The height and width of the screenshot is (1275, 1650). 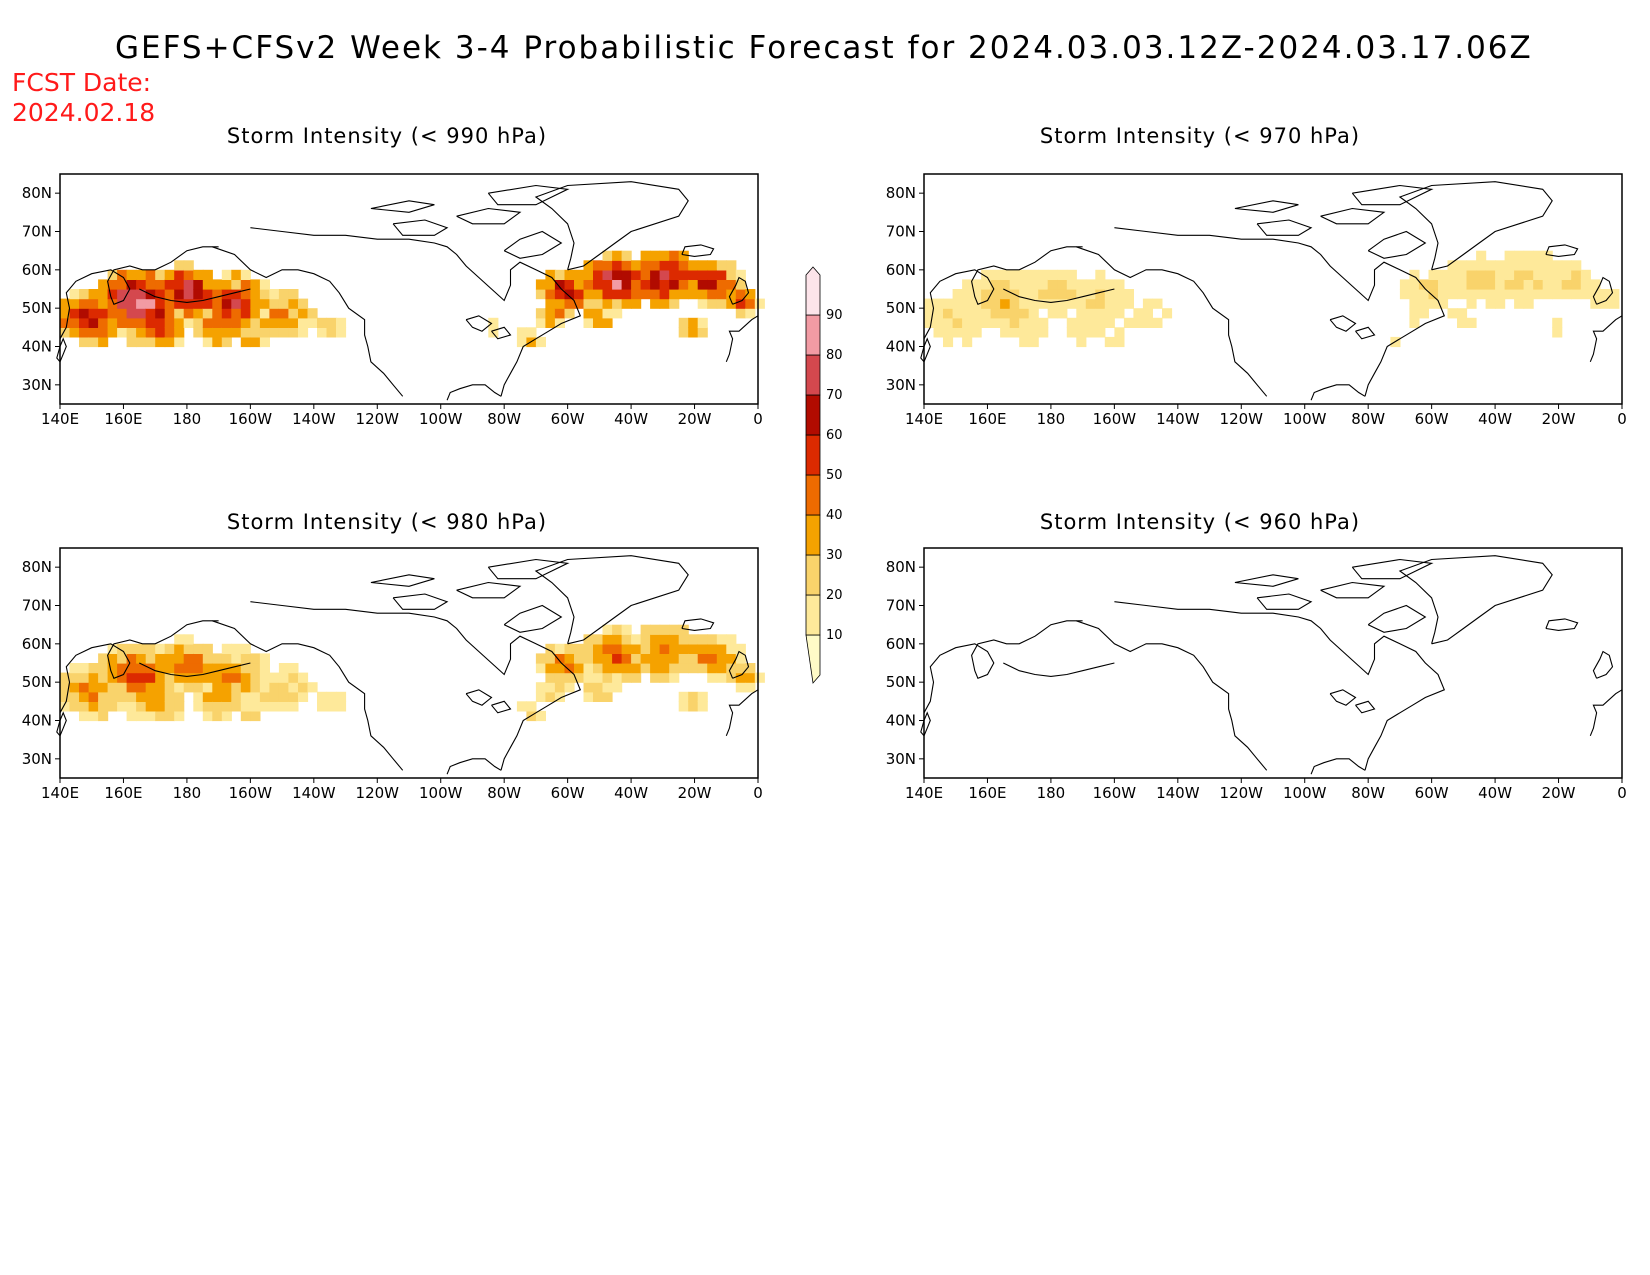 What do you see at coordinates (834, 315) in the screenshot?
I see `colorbar-label: 90` at bounding box center [834, 315].